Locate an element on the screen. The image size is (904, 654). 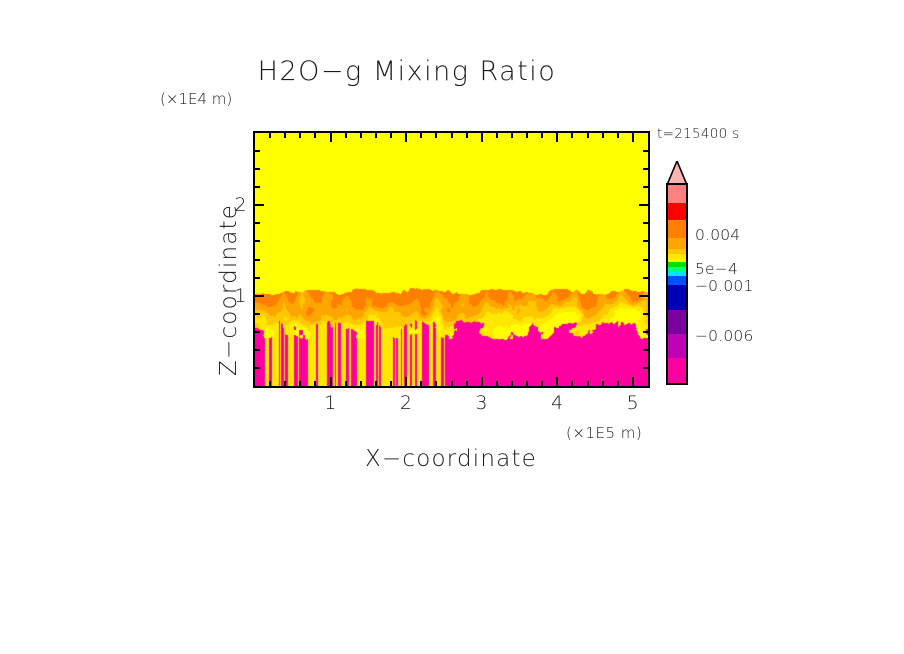
y-major-tick-left is located at coordinates (259, 296).